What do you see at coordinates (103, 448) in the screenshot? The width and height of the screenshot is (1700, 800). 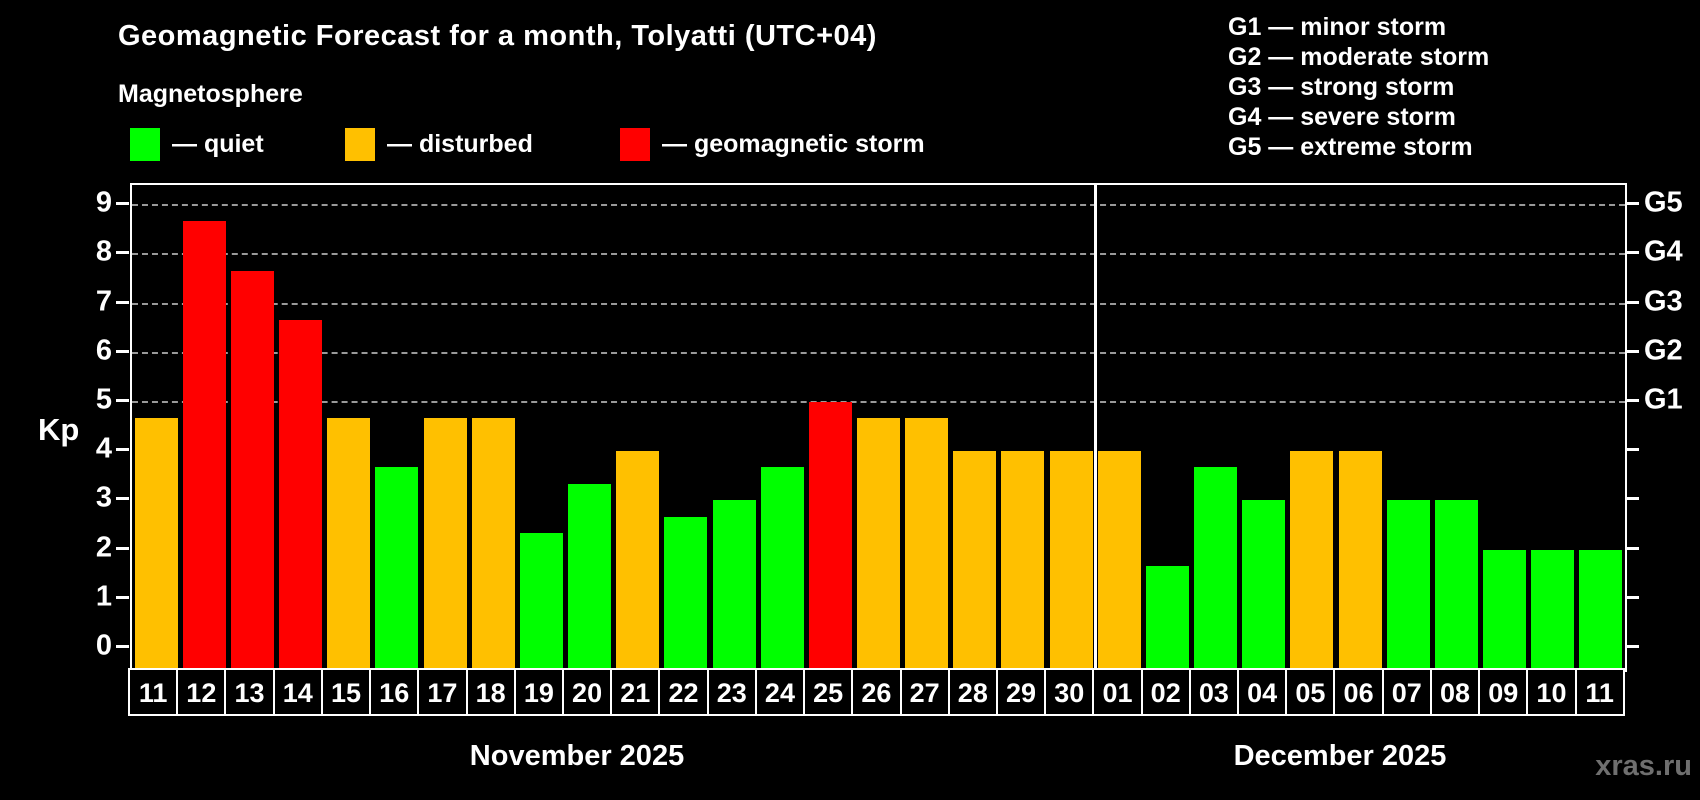 I see `y-tick-label-4: 4` at bounding box center [103, 448].